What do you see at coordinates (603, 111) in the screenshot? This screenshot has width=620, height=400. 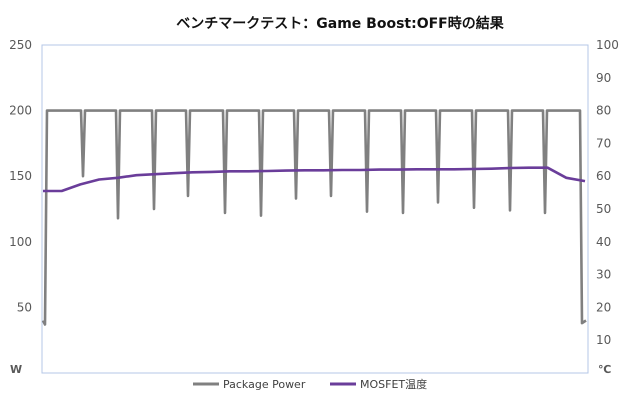 I see `right-tick-label: 80` at bounding box center [603, 111].